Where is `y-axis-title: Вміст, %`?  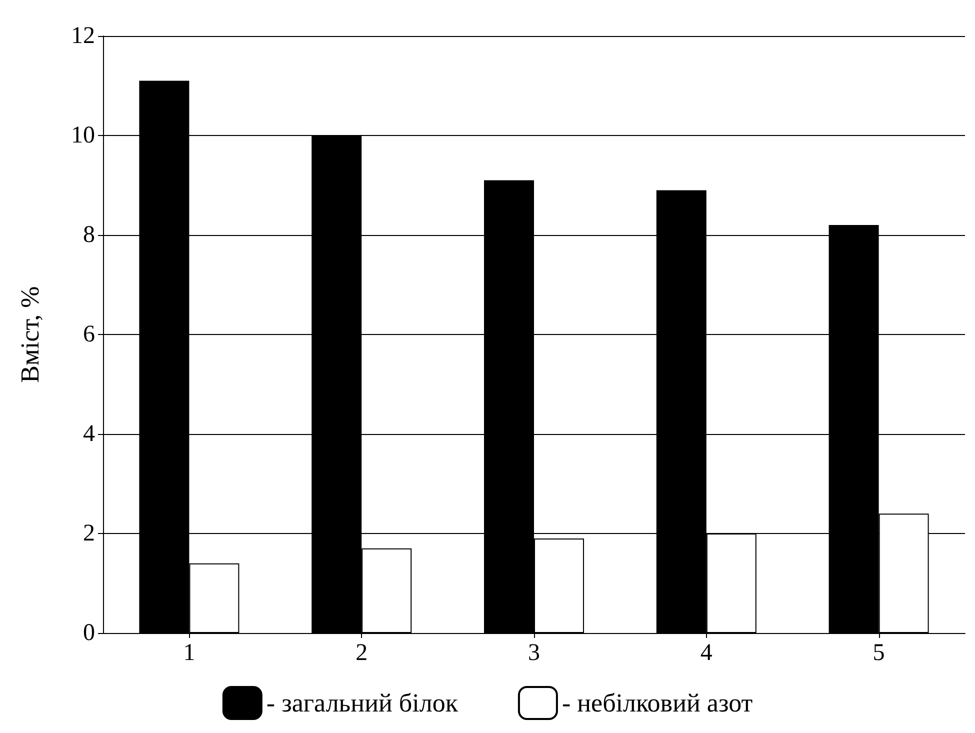
y-axis-title: Вміст, % is located at coordinates (30, 334).